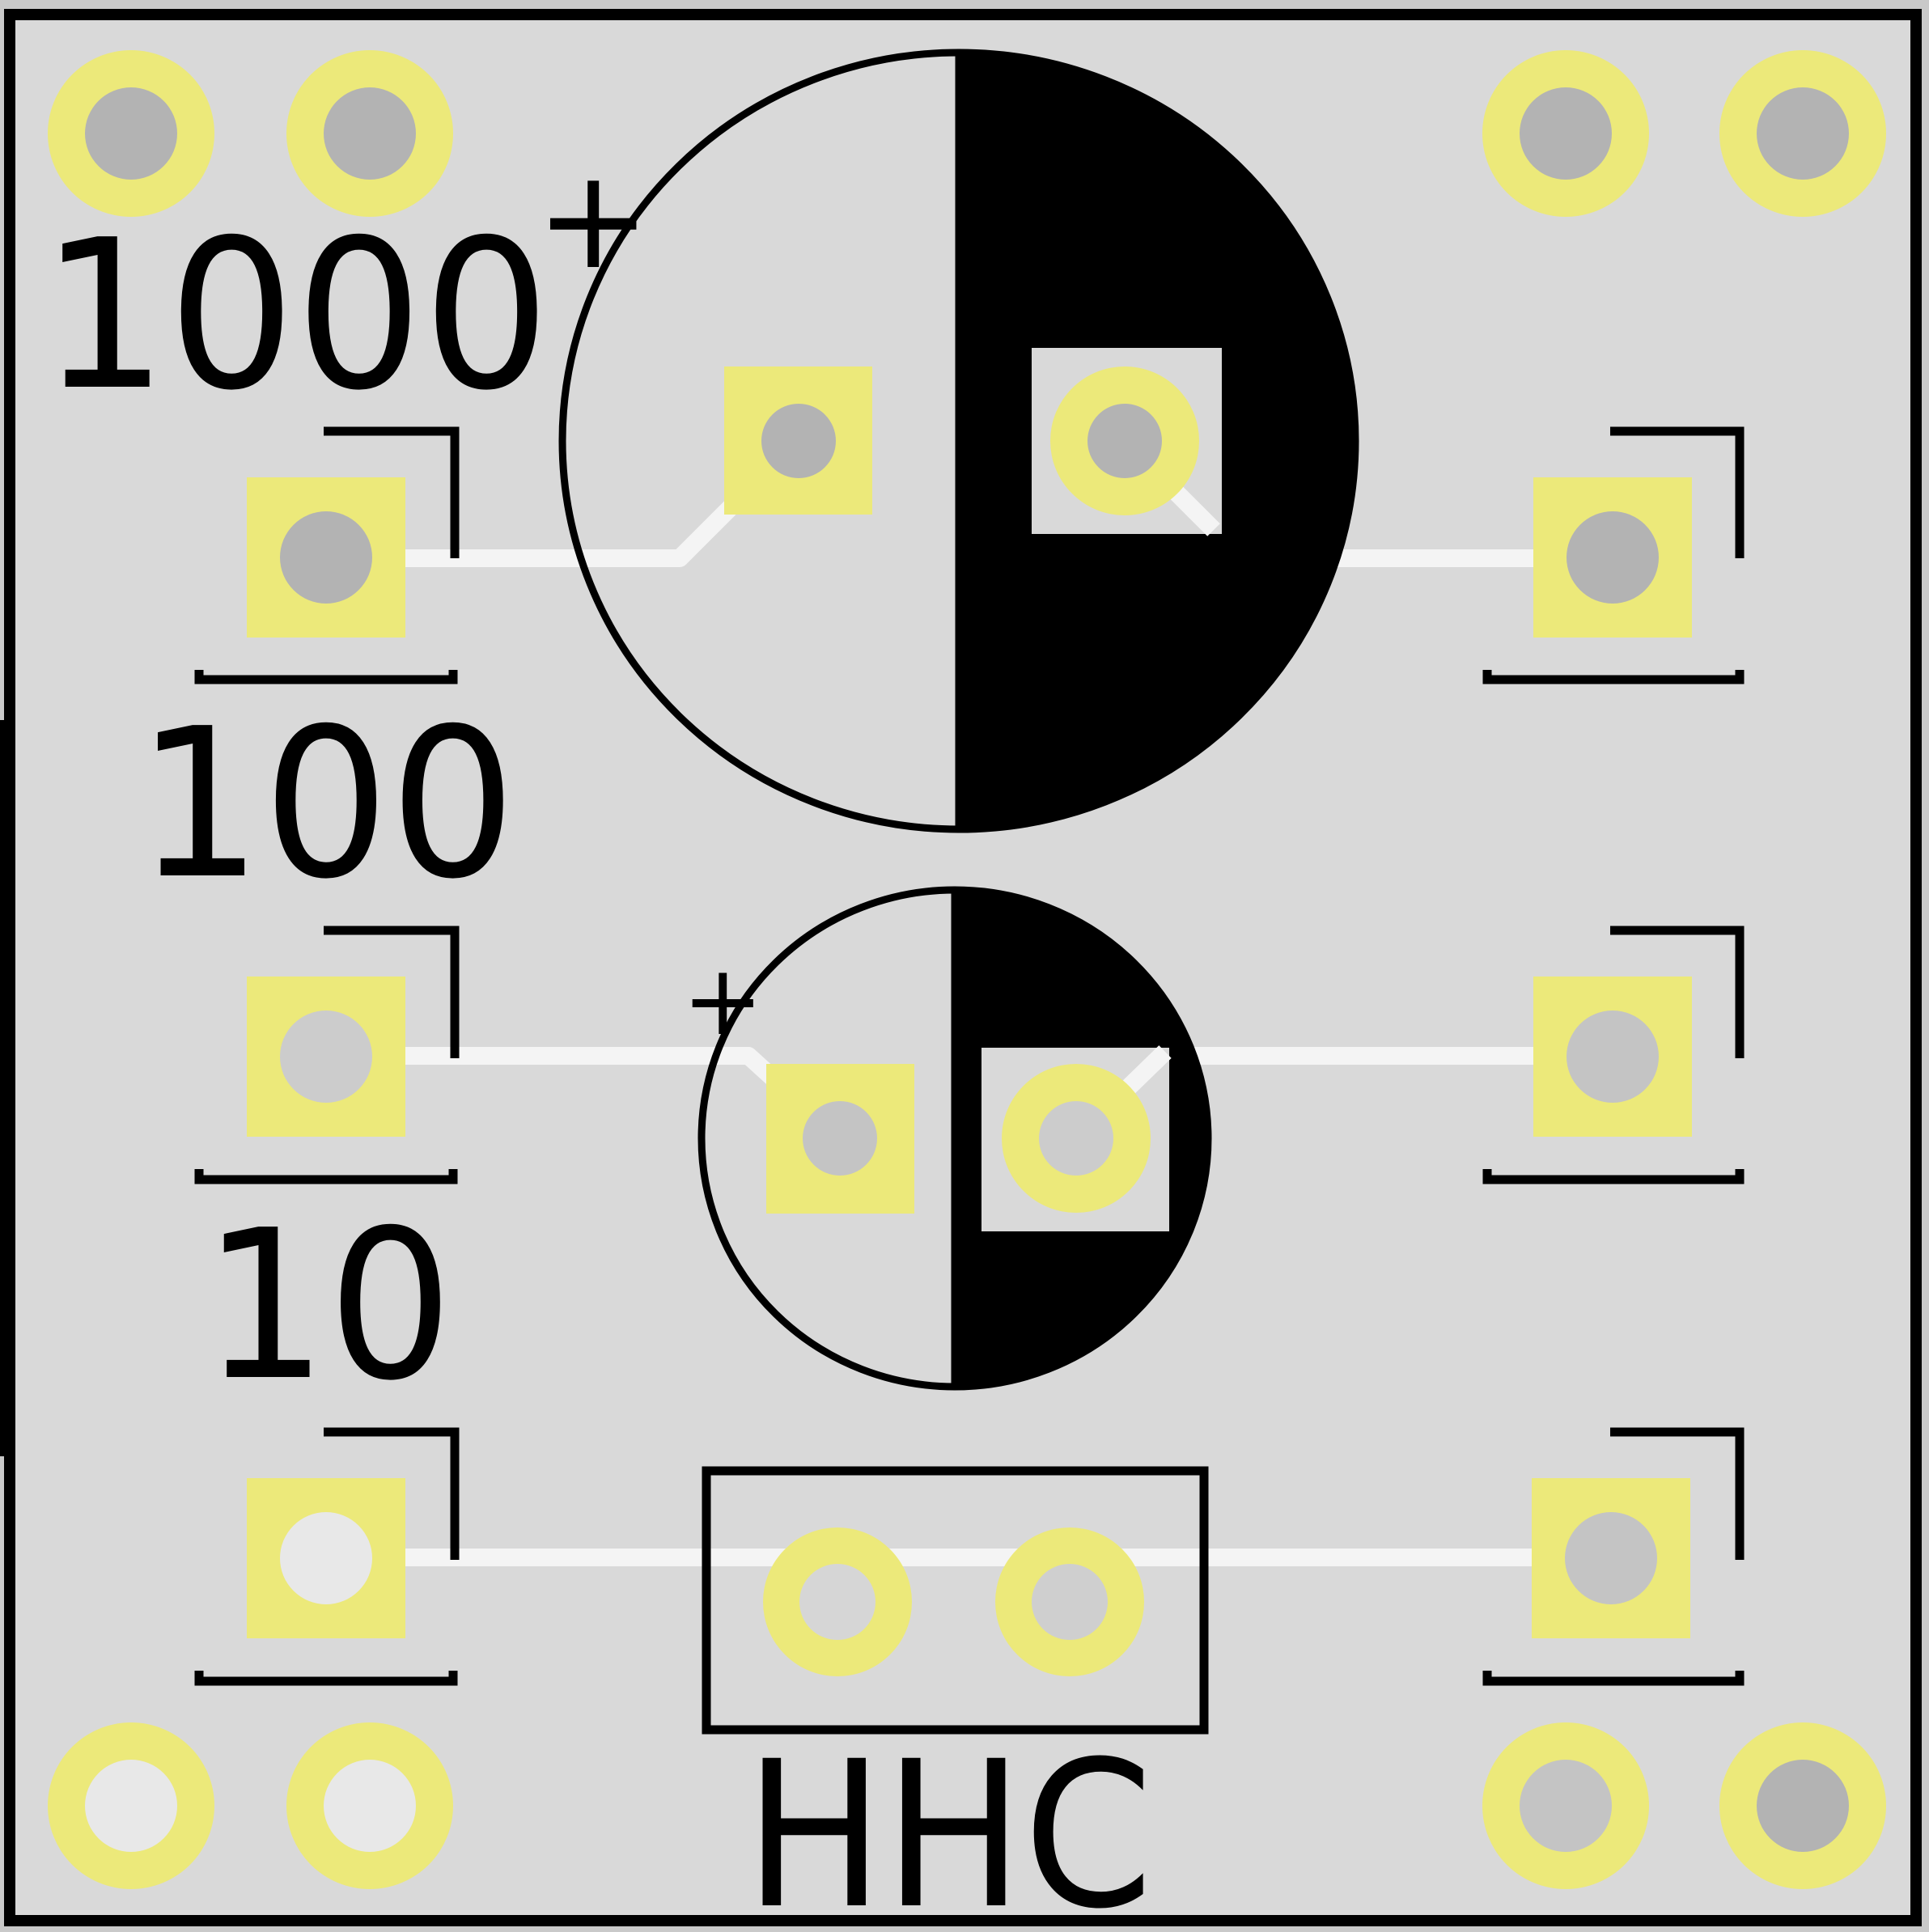 This screenshot has width=1929, height=1932. I want to click on right-pad-row1, so click(1613, 555).